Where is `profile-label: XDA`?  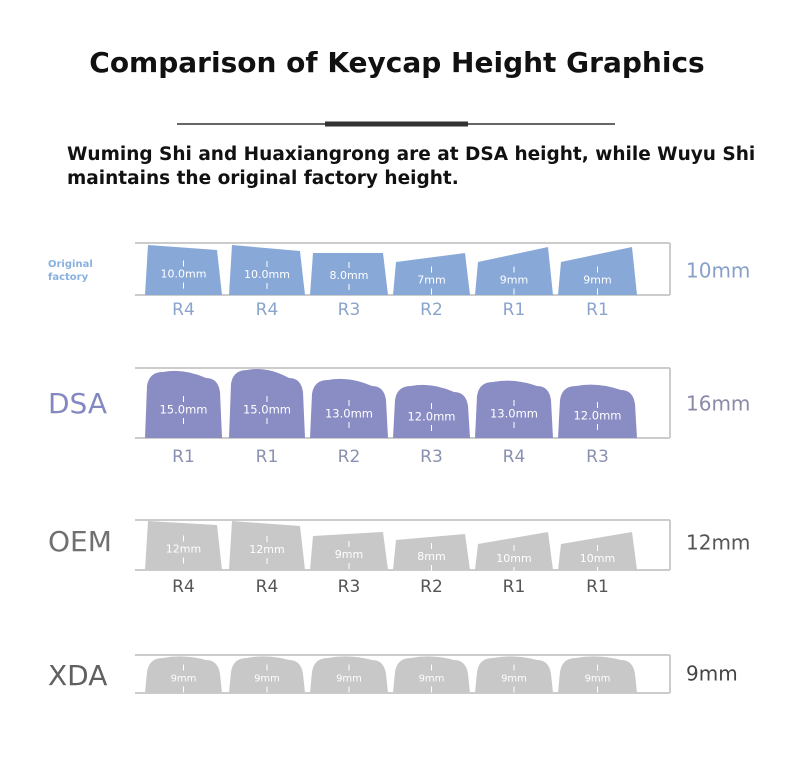 profile-label: XDA is located at coordinates (77, 675).